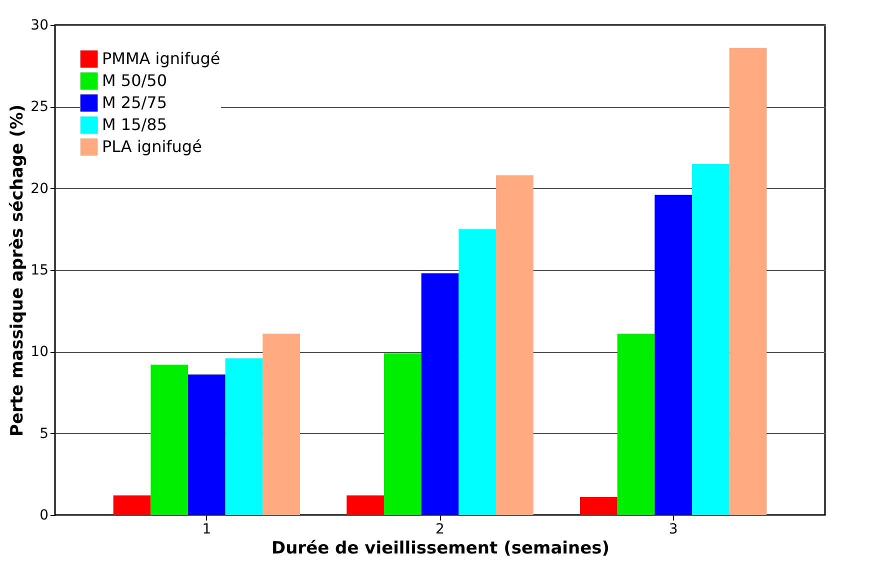 The width and height of the screenshot is (887, 587). I want to click on legend-label: M 50/50, so click(134, 80).